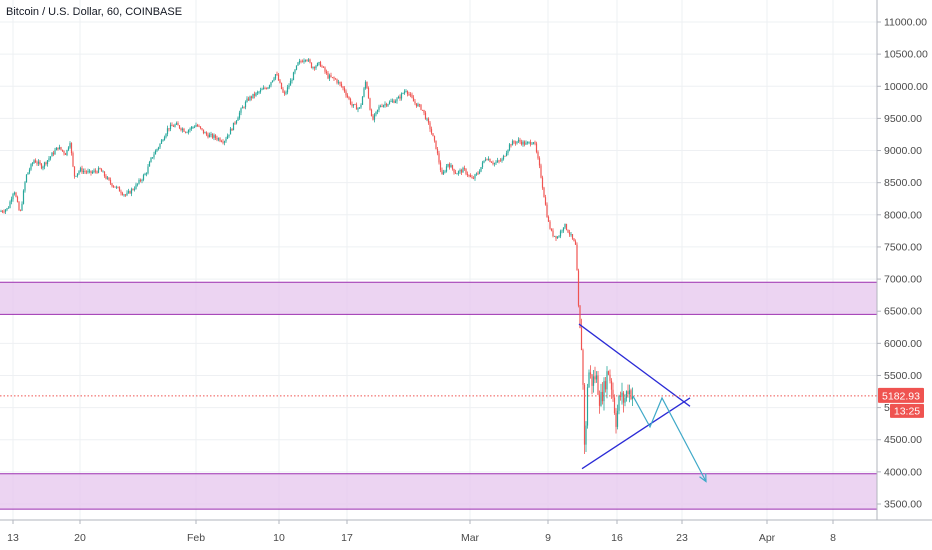  I want to click on x-tick-label: 8, so click(833, 538).